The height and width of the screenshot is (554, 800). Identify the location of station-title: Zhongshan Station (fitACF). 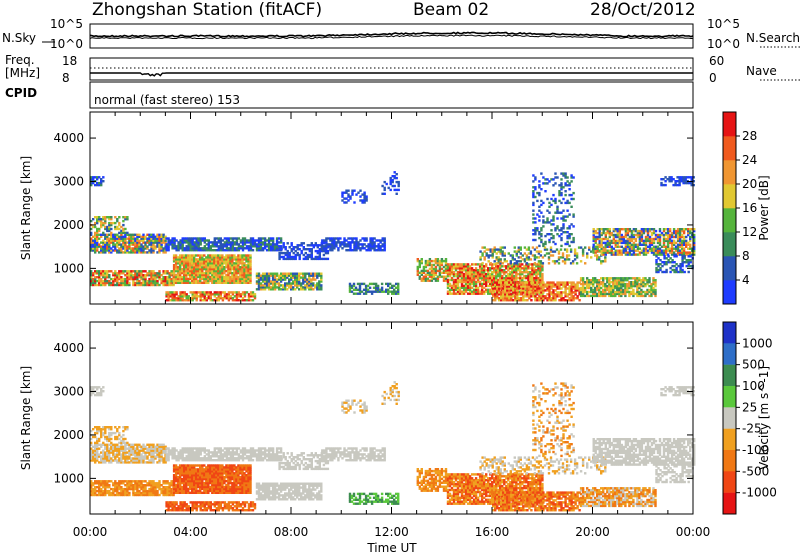
(207, 10).